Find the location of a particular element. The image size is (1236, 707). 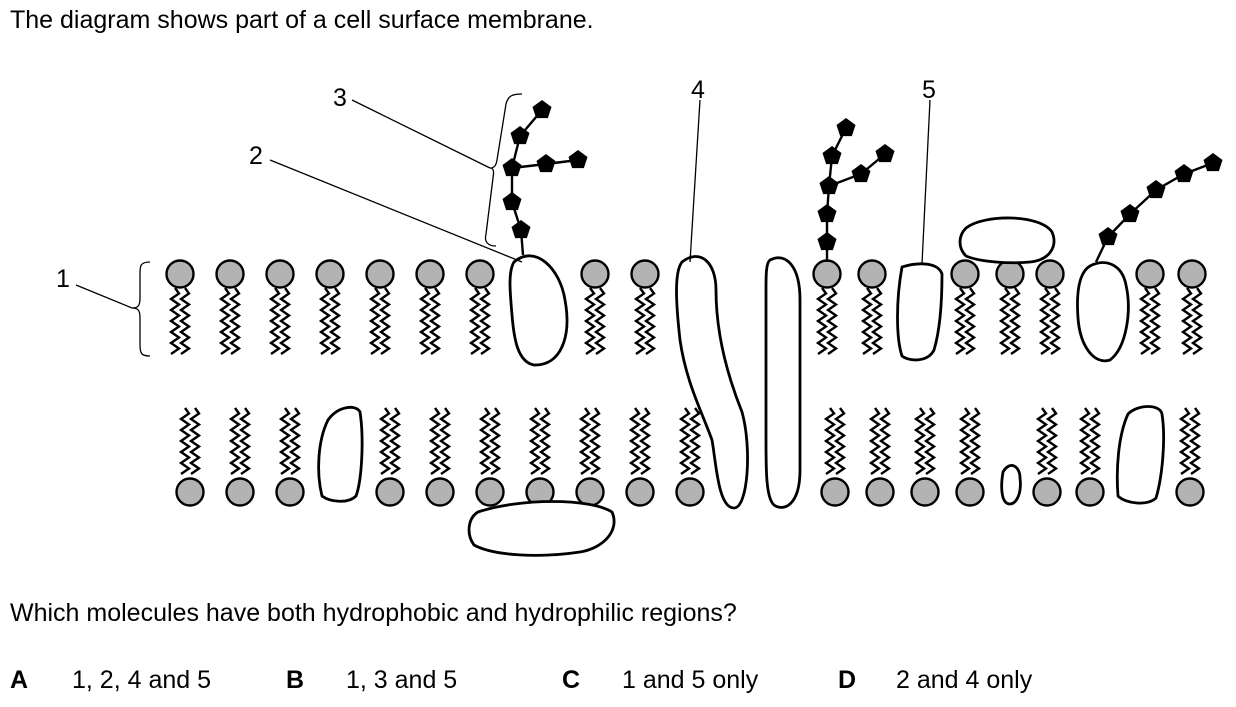

label-2: 2 is located at coordinates (256, 156).